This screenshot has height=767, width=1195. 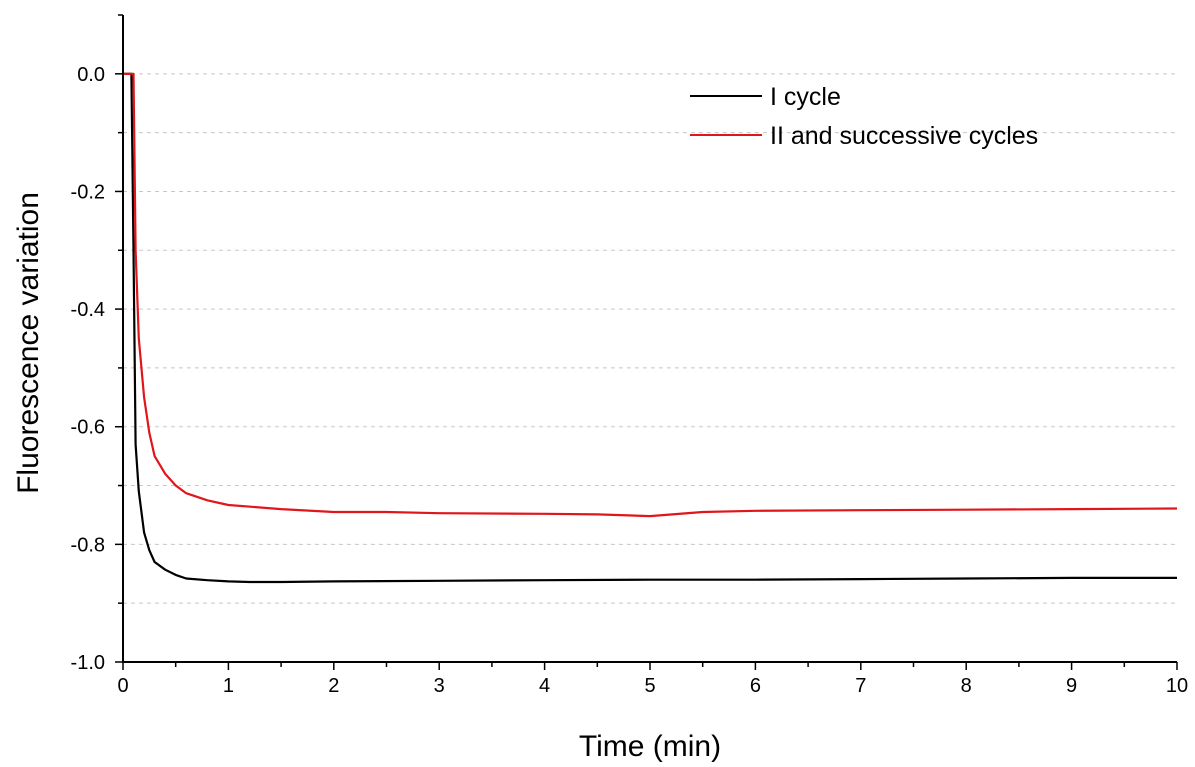 I want to click on x-tick-label: 7, so click(x=860, y=686).